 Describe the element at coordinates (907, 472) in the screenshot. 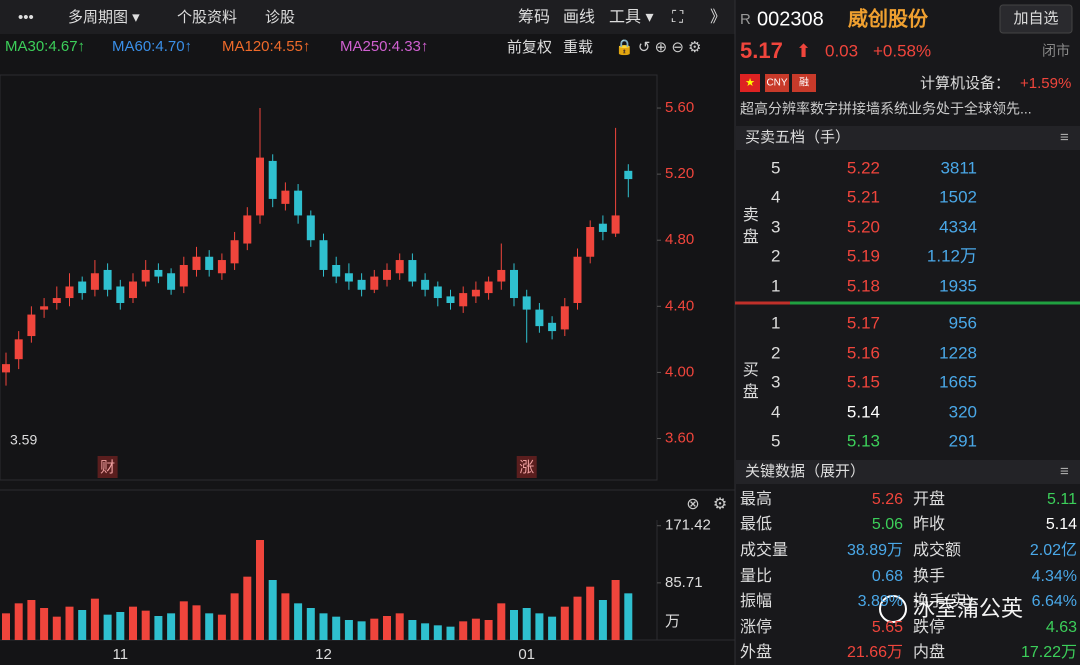

I see `key-header` at that location.